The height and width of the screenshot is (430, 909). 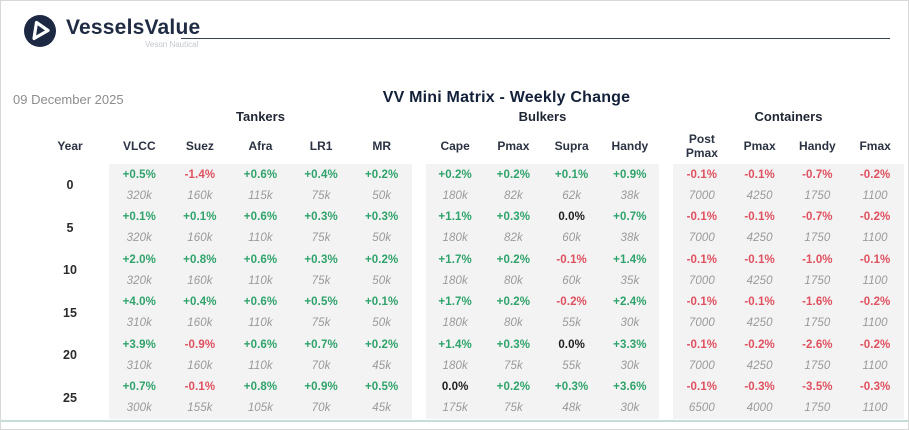 What do you see at coordinates (260, 259) in the screenshot?
I see `pct-row: +2.0% +0.8% +0.6% +0.3% +0.2%` at bounding box center [260, 259].